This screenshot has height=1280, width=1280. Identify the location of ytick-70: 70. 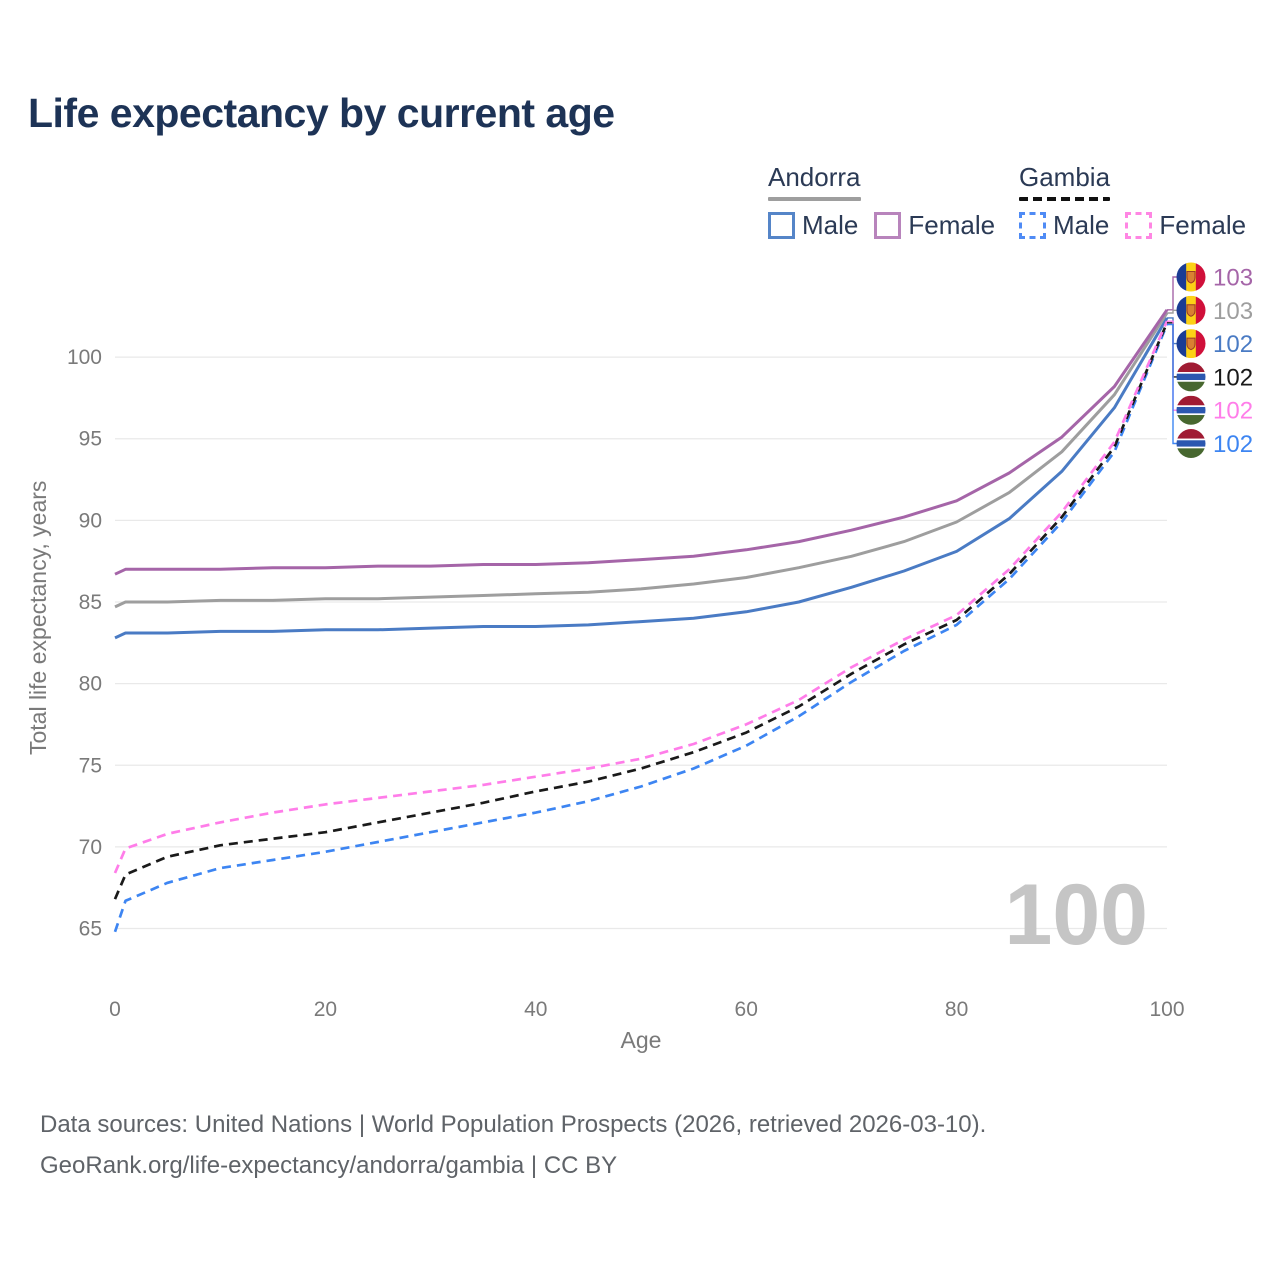
(90, 847).